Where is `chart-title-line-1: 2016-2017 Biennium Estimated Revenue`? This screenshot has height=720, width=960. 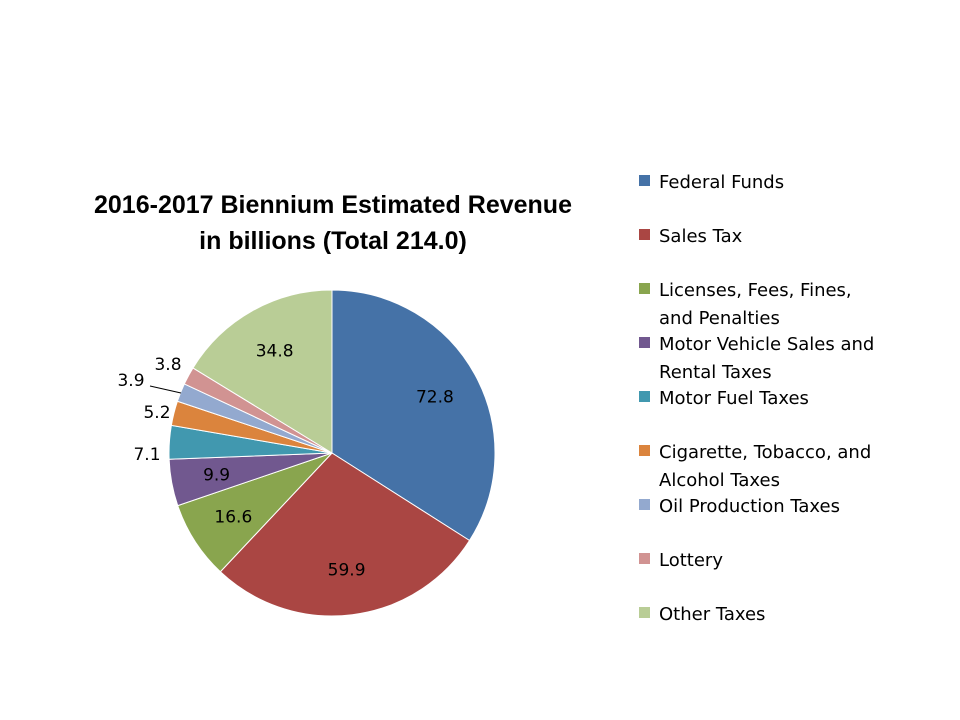 chart-title-line-1: 2016-2017 Biennium Estimated Revenue is located at coordinates (333, 205).